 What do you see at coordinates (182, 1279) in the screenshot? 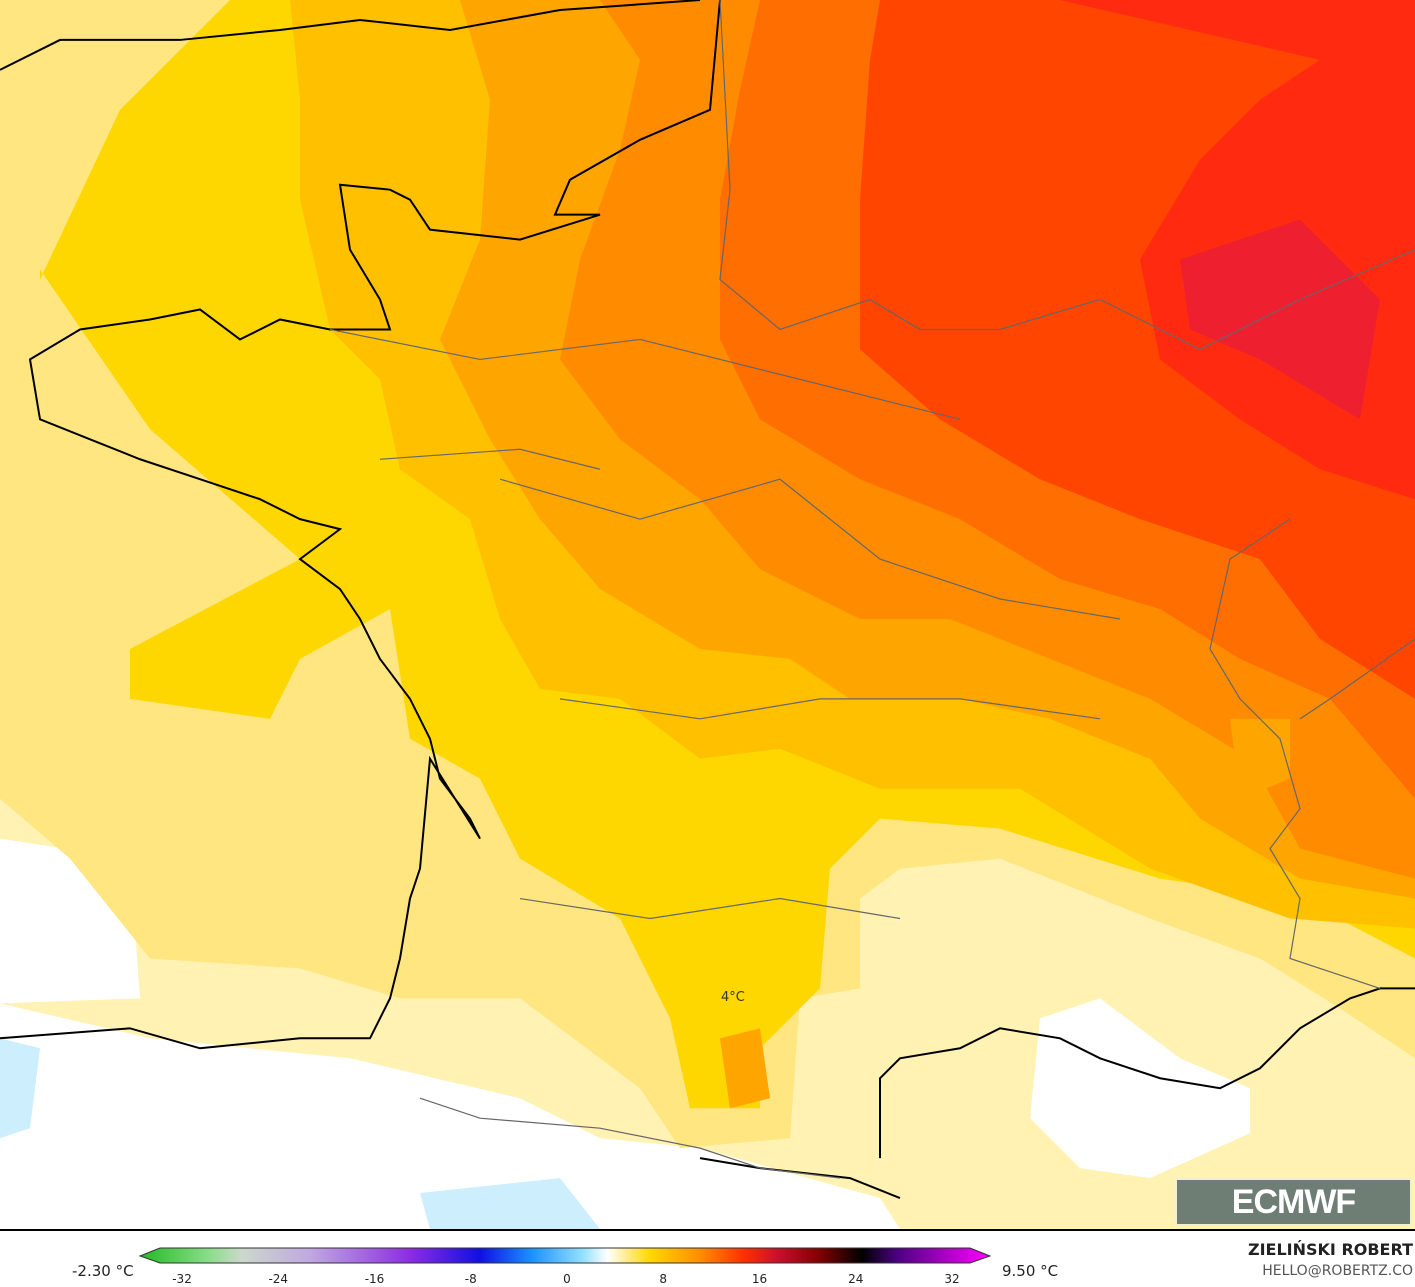
I see `colorbar-tick: -32` at bounding box center [182, 1279].